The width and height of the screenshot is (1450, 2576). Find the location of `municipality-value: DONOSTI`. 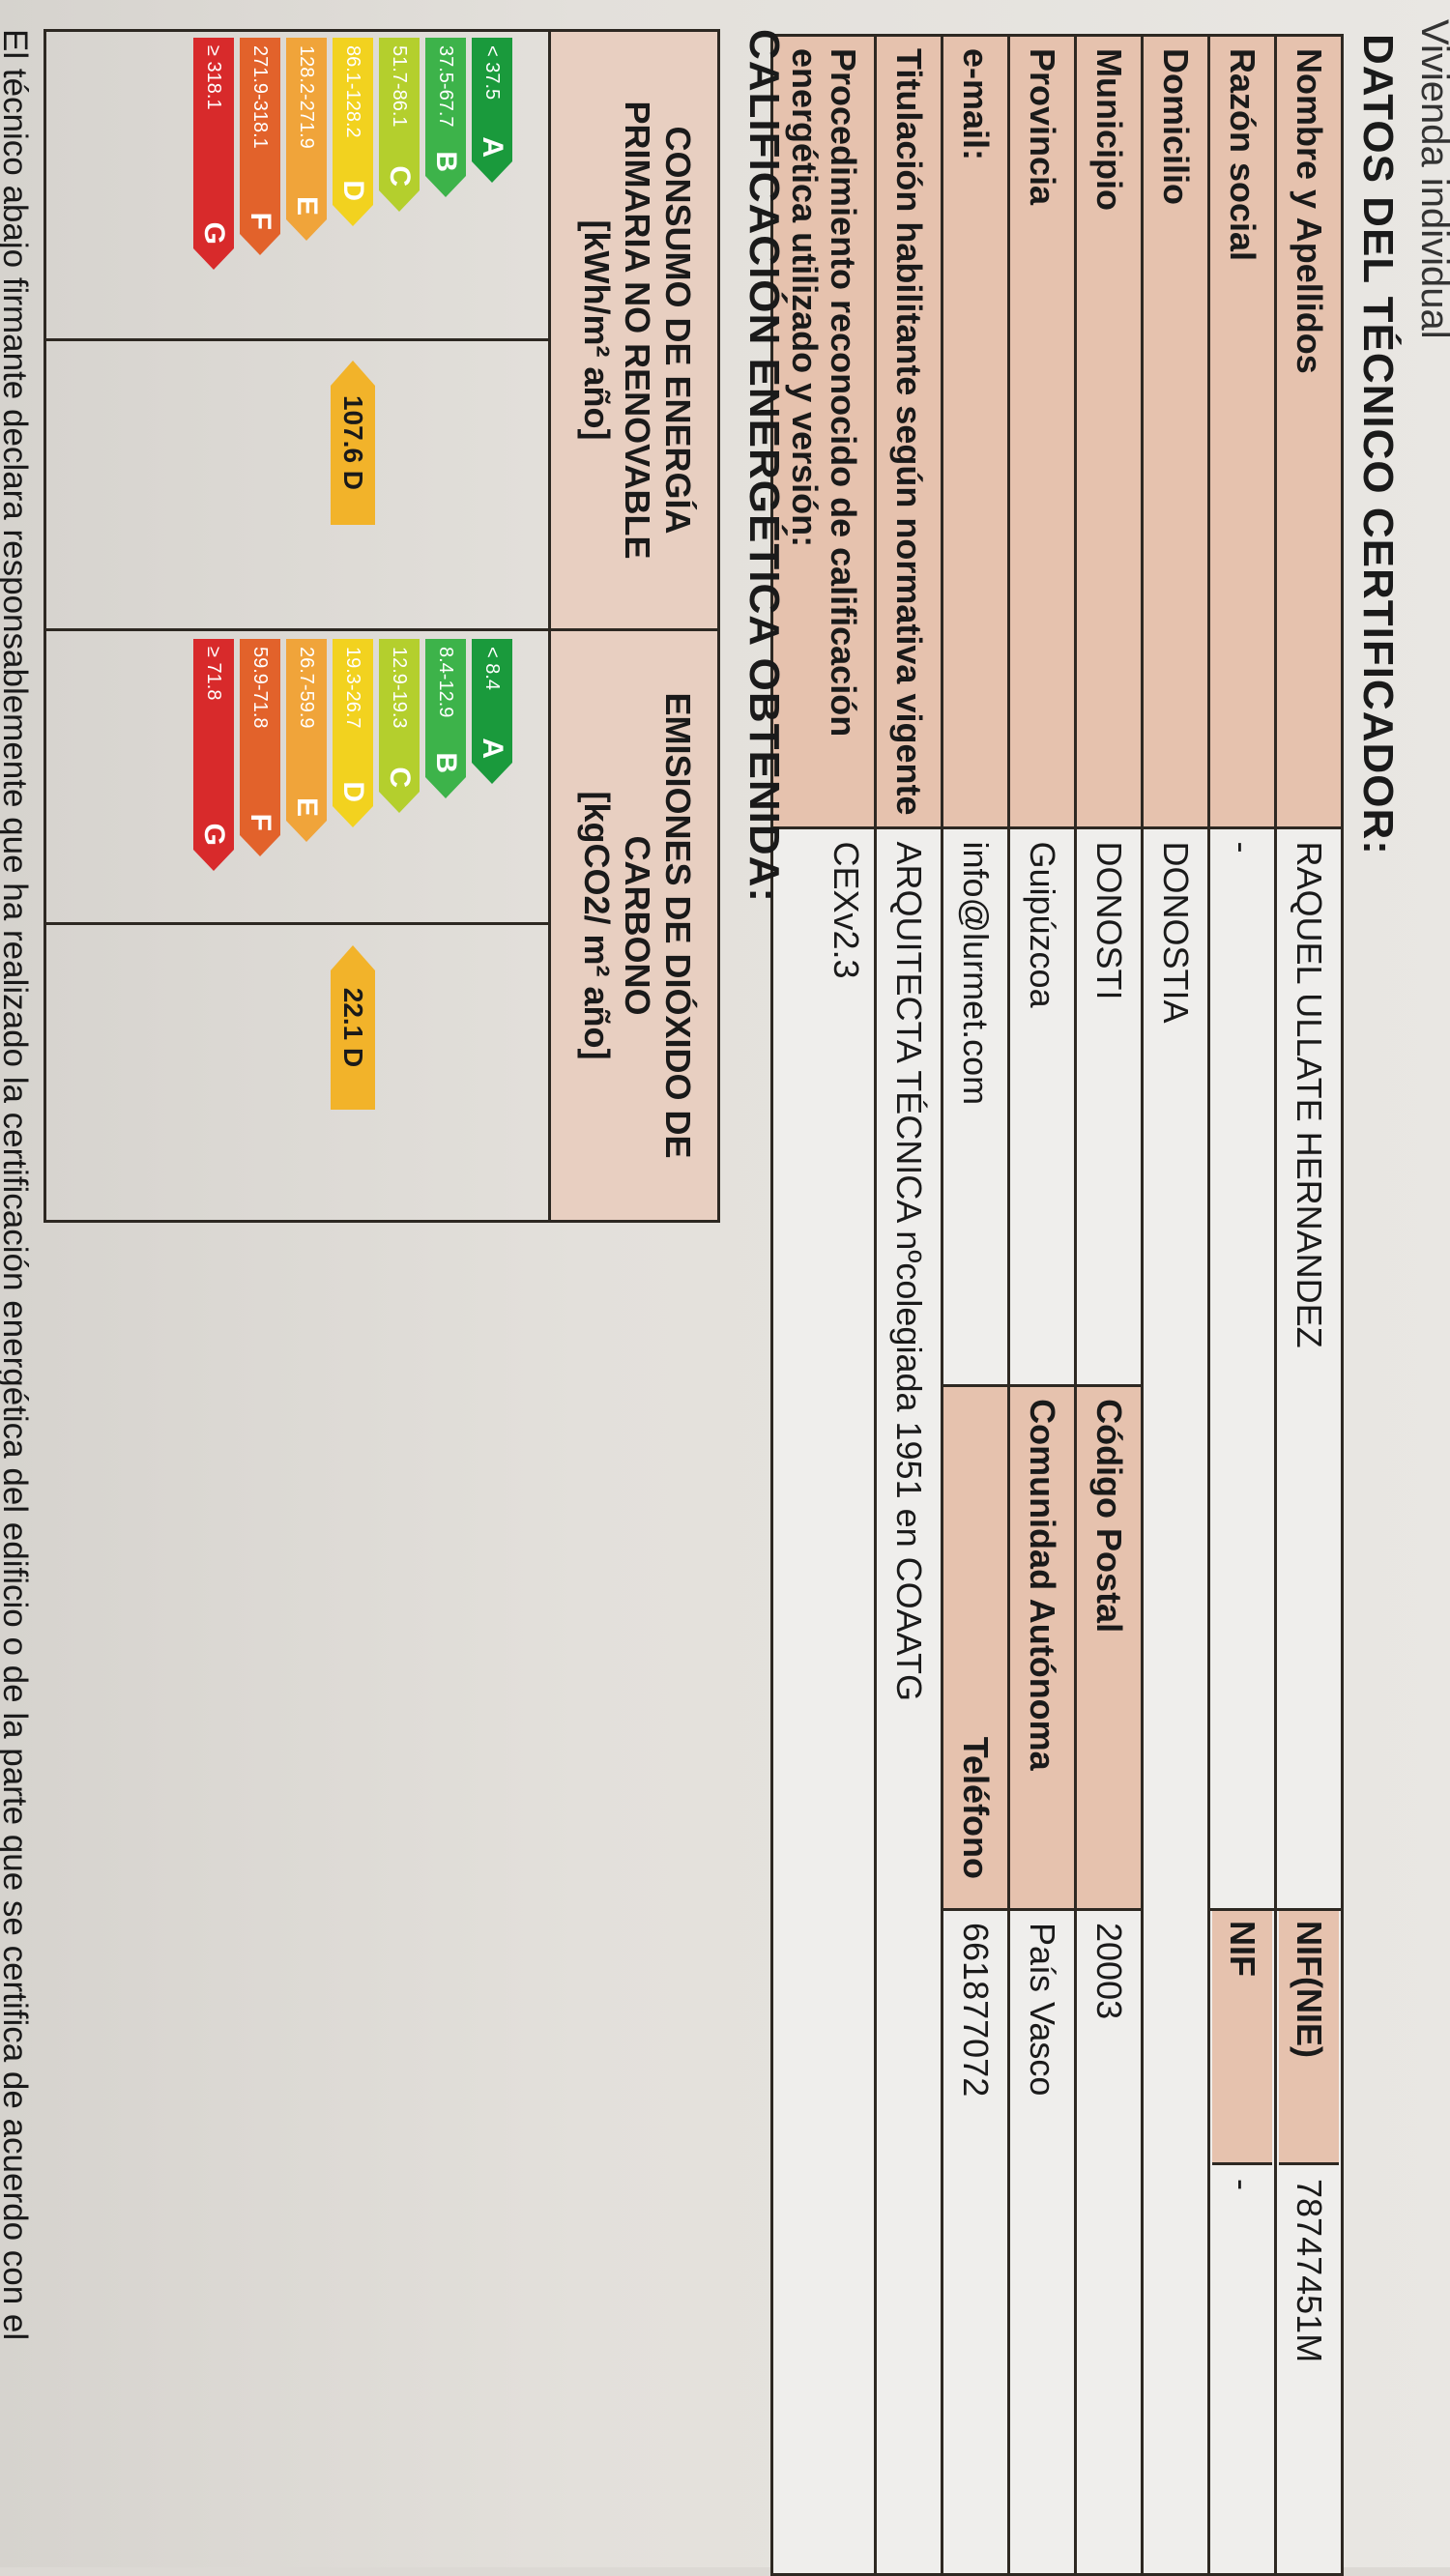

municipality-value: DONOSTI is located at coordinates (1109, 1106).